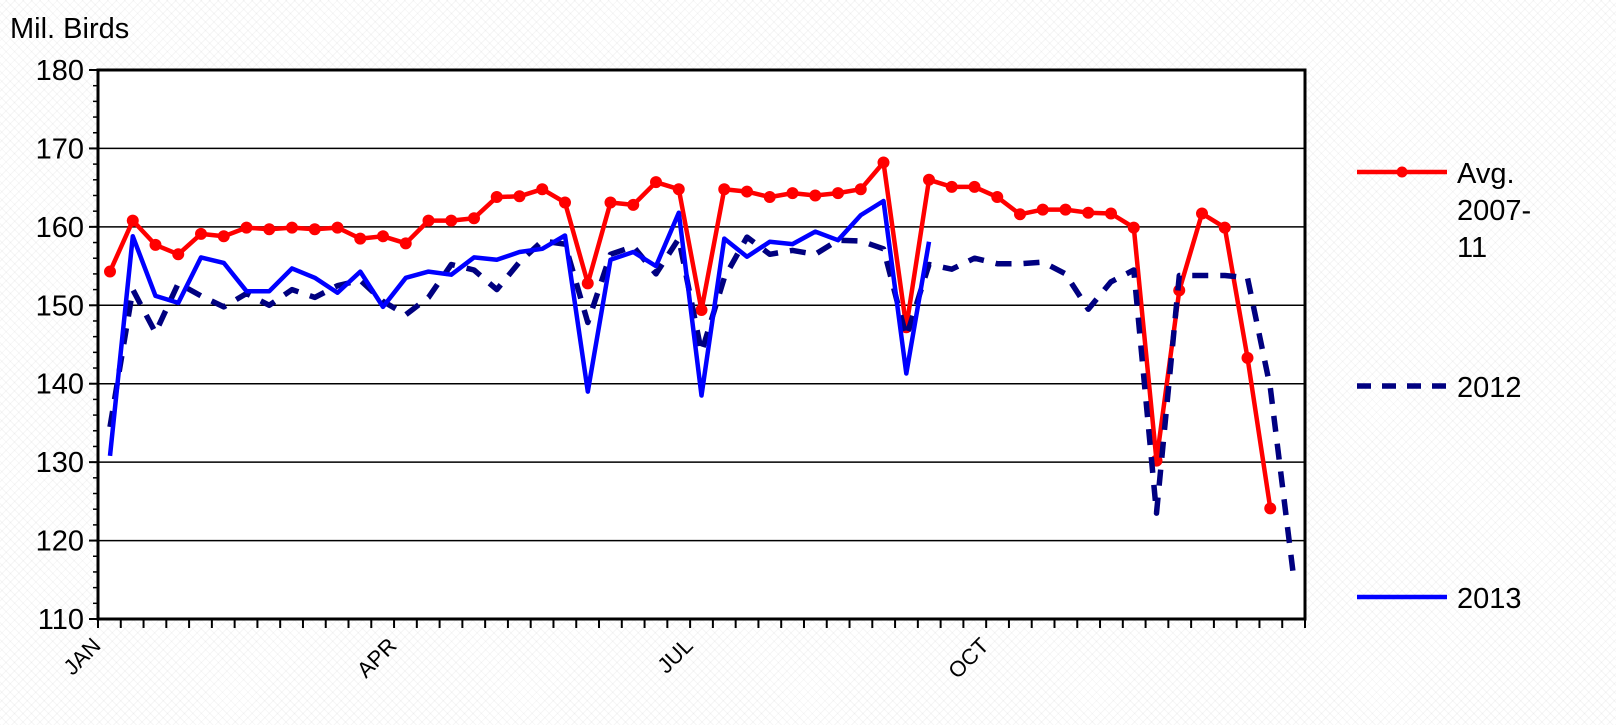  Describe the element at coordinates (1444, 211) in the screenshot. I see `legend-item: Avg. 2007- 11` at that location.